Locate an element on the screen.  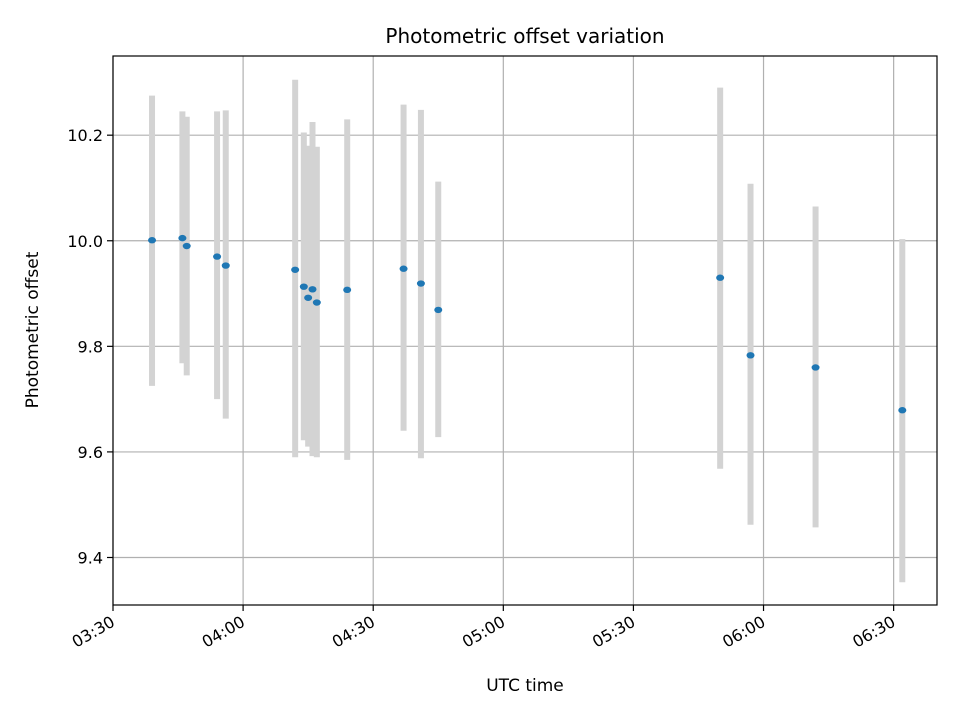
y-tick-label: 9.8 is located at coordinates (90, 346).